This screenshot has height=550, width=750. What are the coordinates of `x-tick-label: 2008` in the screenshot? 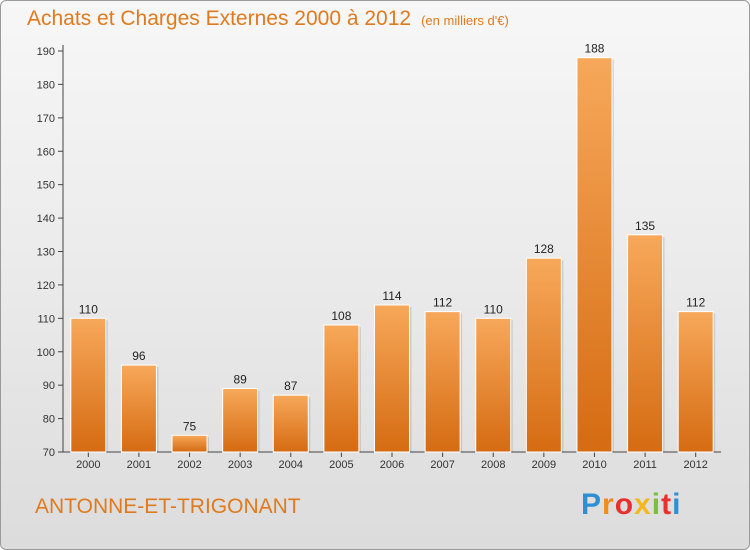 It's located at (493, 465).